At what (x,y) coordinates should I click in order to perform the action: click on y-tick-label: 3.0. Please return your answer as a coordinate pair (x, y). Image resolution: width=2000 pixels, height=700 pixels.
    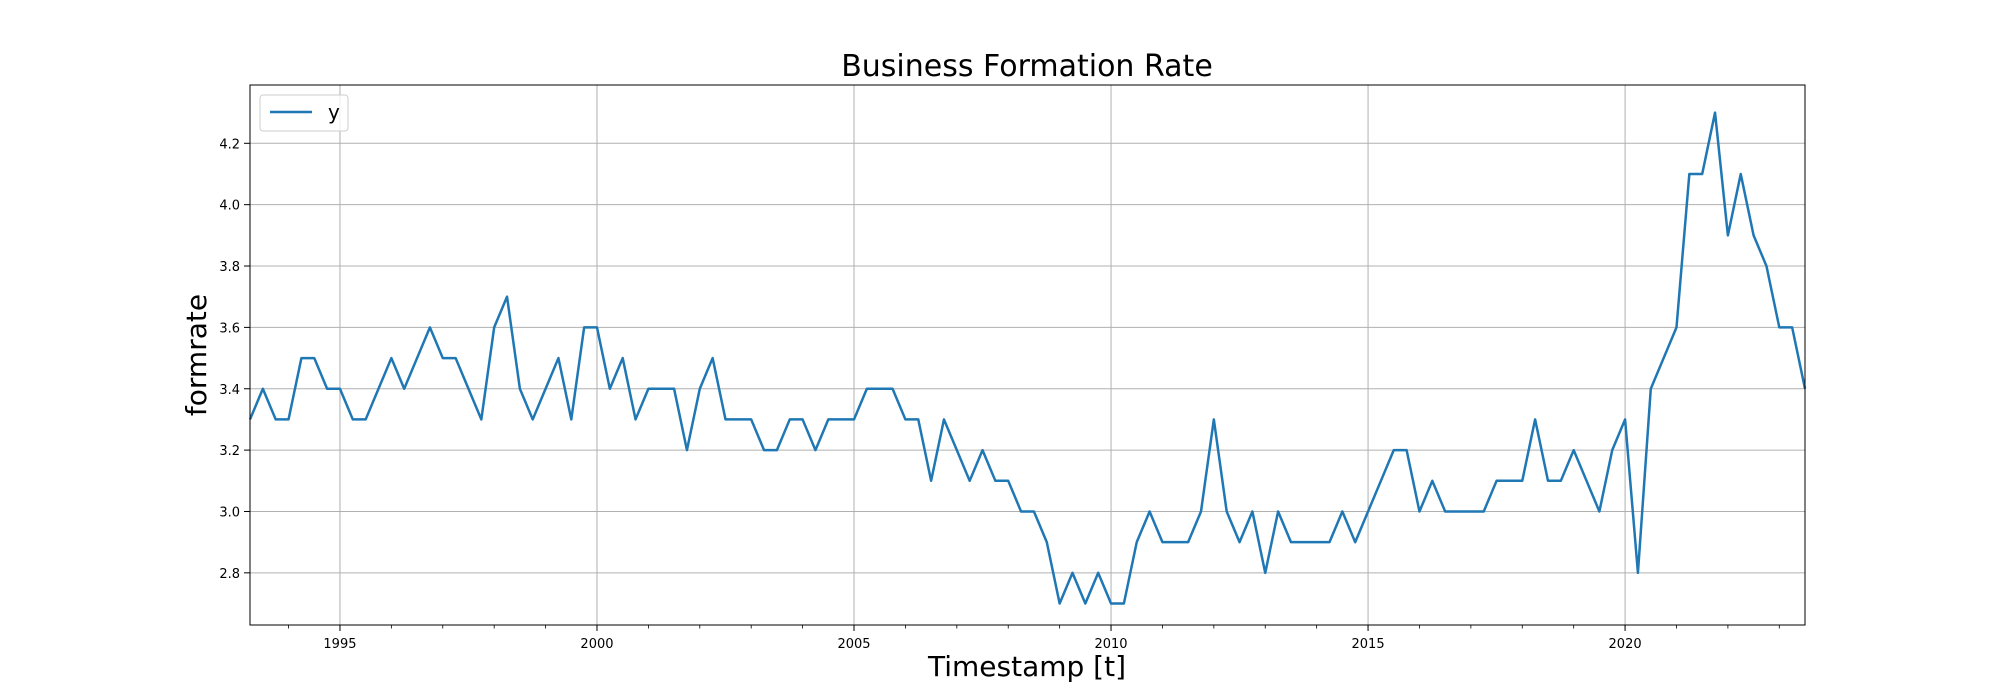
    Looking at the image, I should click on (229, 512).